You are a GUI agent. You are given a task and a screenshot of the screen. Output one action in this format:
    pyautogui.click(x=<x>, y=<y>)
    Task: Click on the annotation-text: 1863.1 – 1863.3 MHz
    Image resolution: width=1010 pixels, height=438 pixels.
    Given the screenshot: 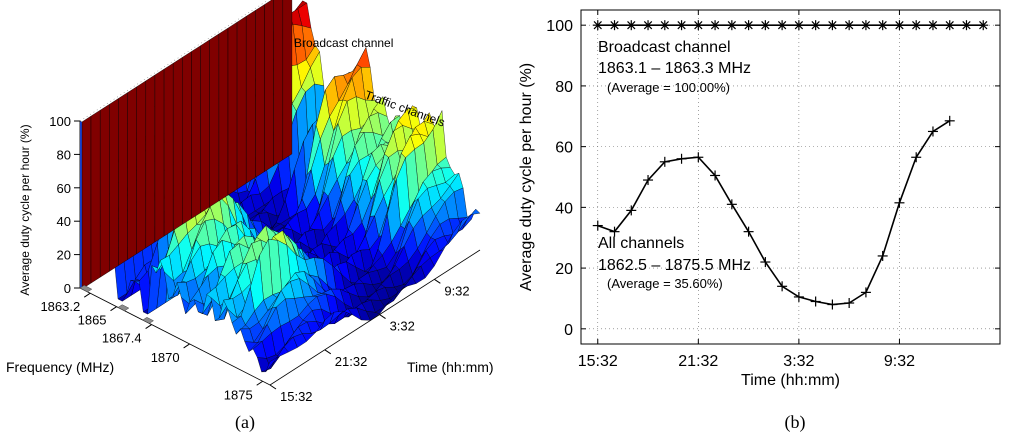 What is the action you would take?
    pyautogui.click(x=674, y=68)
    